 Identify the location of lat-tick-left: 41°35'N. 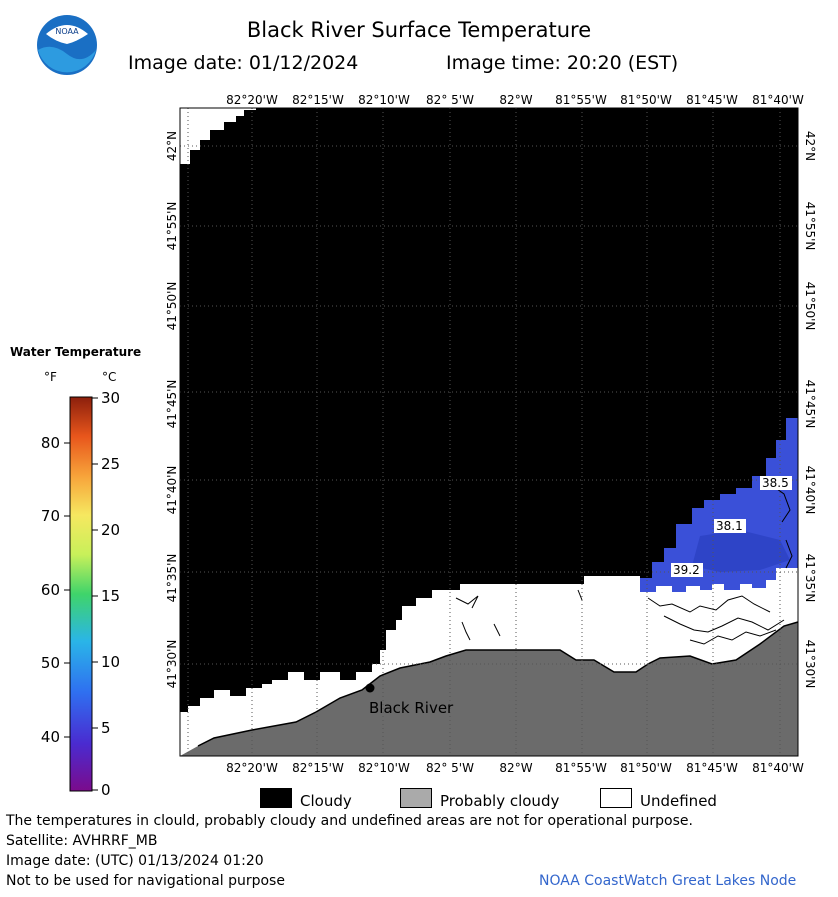
(172, 578).